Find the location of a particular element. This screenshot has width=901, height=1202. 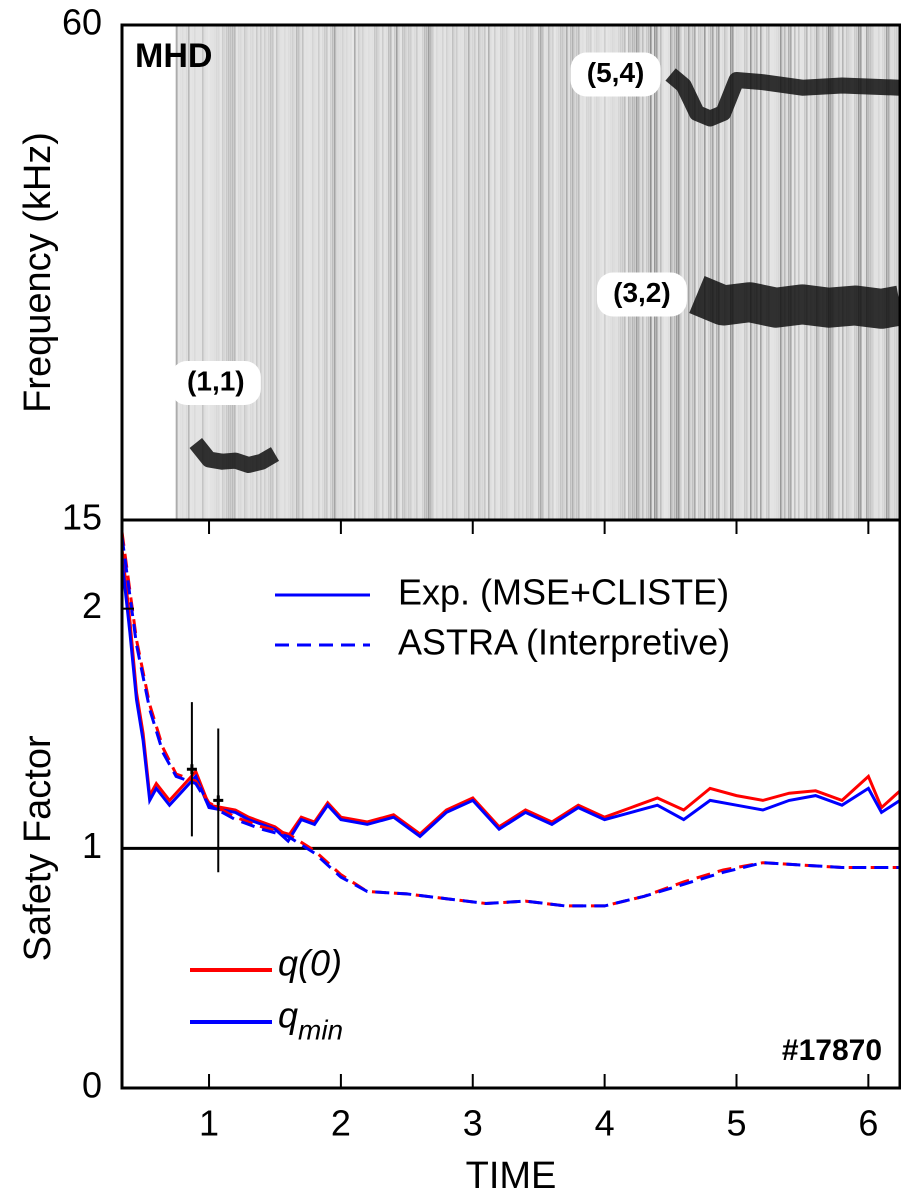

label-box is located at coordinates (641, 294).